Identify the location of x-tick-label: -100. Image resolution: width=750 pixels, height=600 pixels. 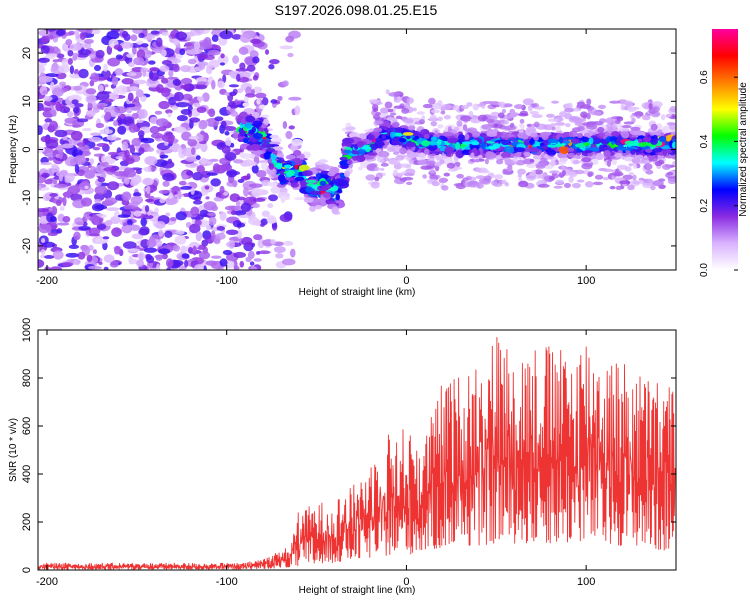
(227, 582).